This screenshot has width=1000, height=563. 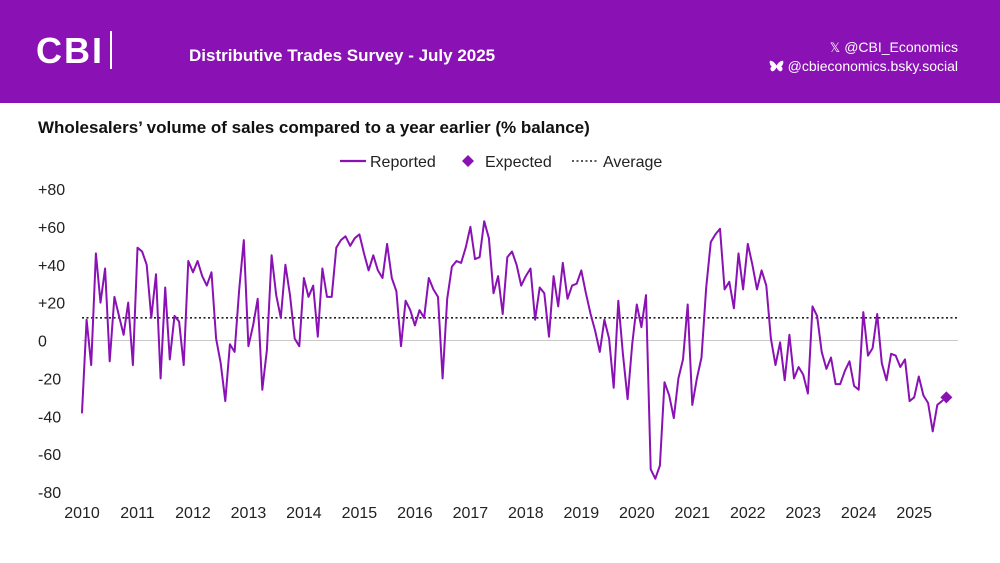 What do you see at coordinates (835, 47) in the screenshot?
I see `x-icon: 𝕏` at bounding box center [835, 47].